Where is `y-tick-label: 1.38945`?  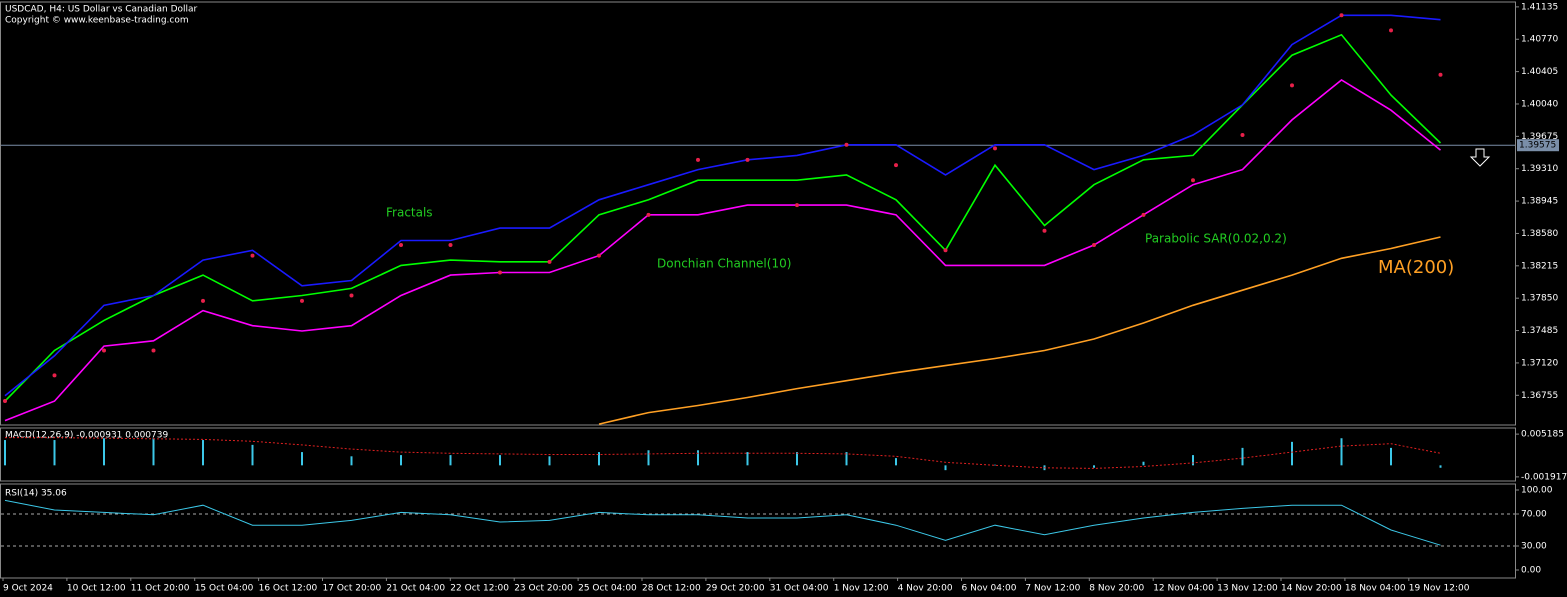 y-tick-label: 1.38945 is located at coordinates (1539, 202).